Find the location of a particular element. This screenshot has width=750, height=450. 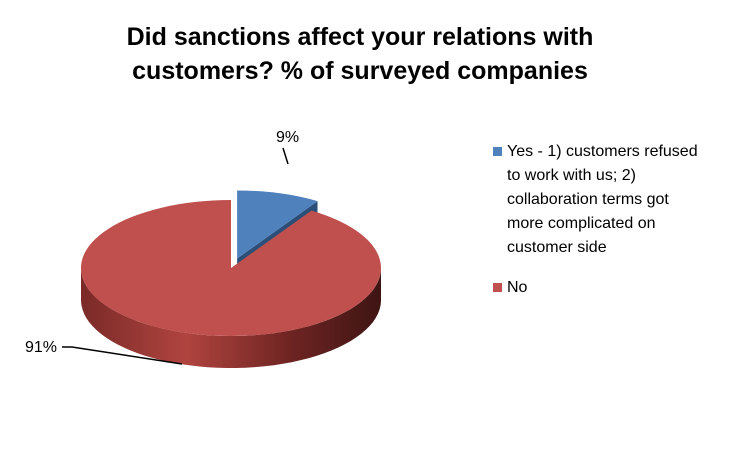

pie-slice-no is located at coordinates (230, 284).